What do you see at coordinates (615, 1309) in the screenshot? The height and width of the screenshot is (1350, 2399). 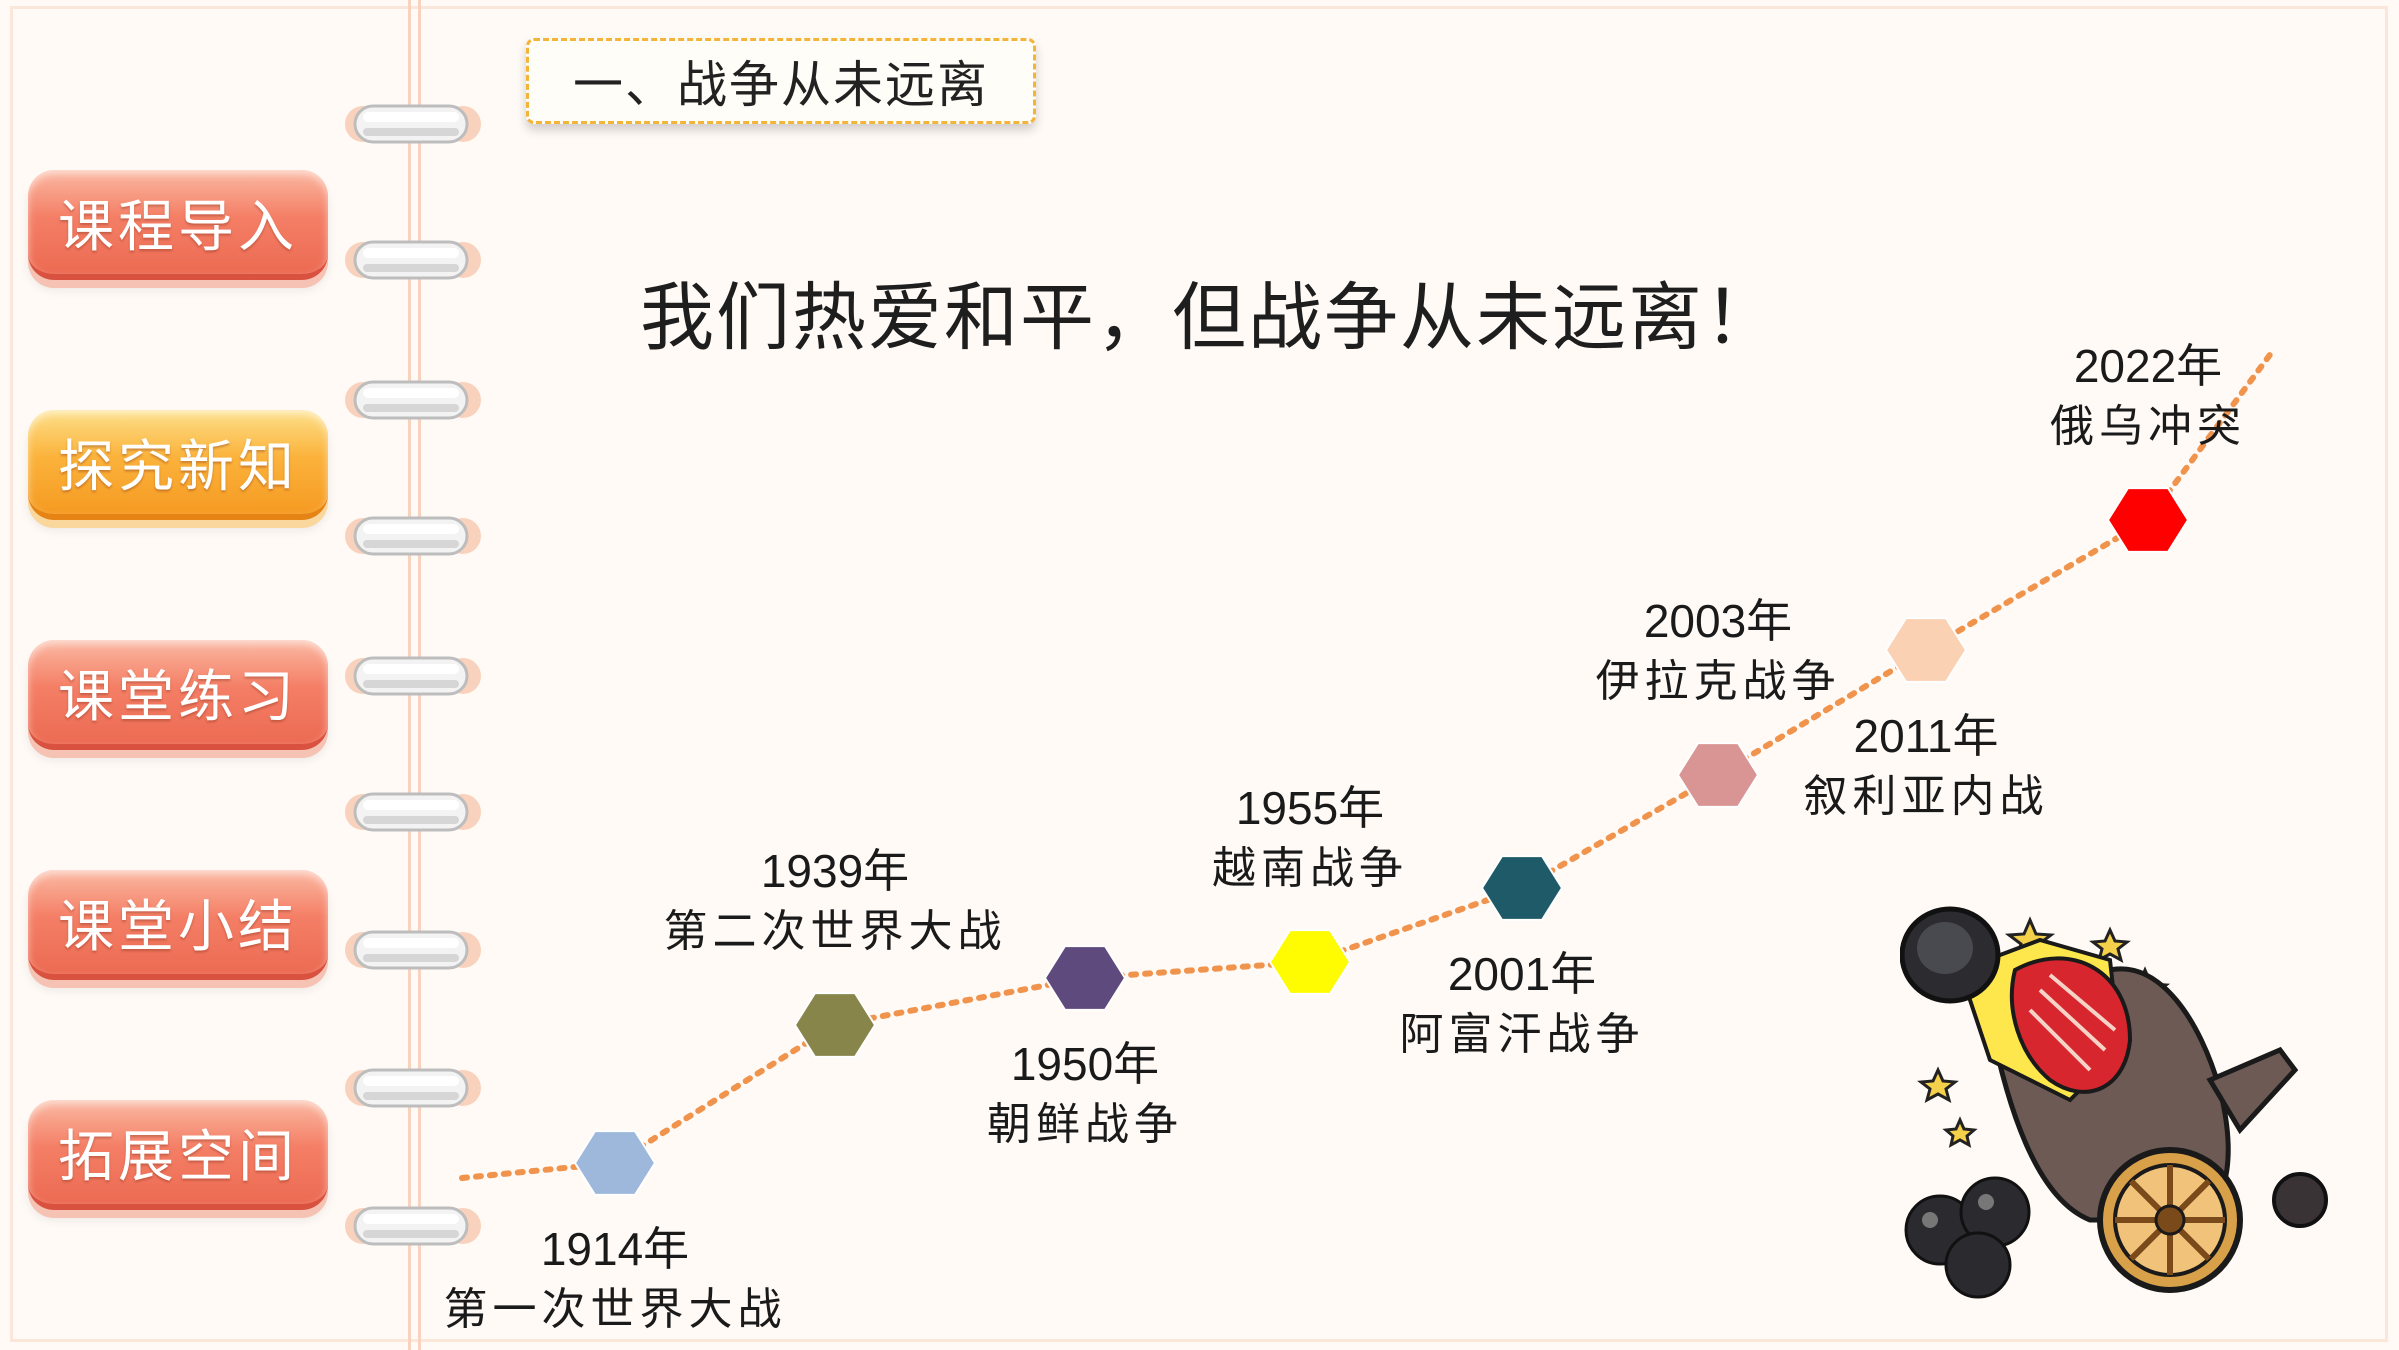 I see `timeline-event-name: 第一次世界大战` at bounding box center [615, 1309].